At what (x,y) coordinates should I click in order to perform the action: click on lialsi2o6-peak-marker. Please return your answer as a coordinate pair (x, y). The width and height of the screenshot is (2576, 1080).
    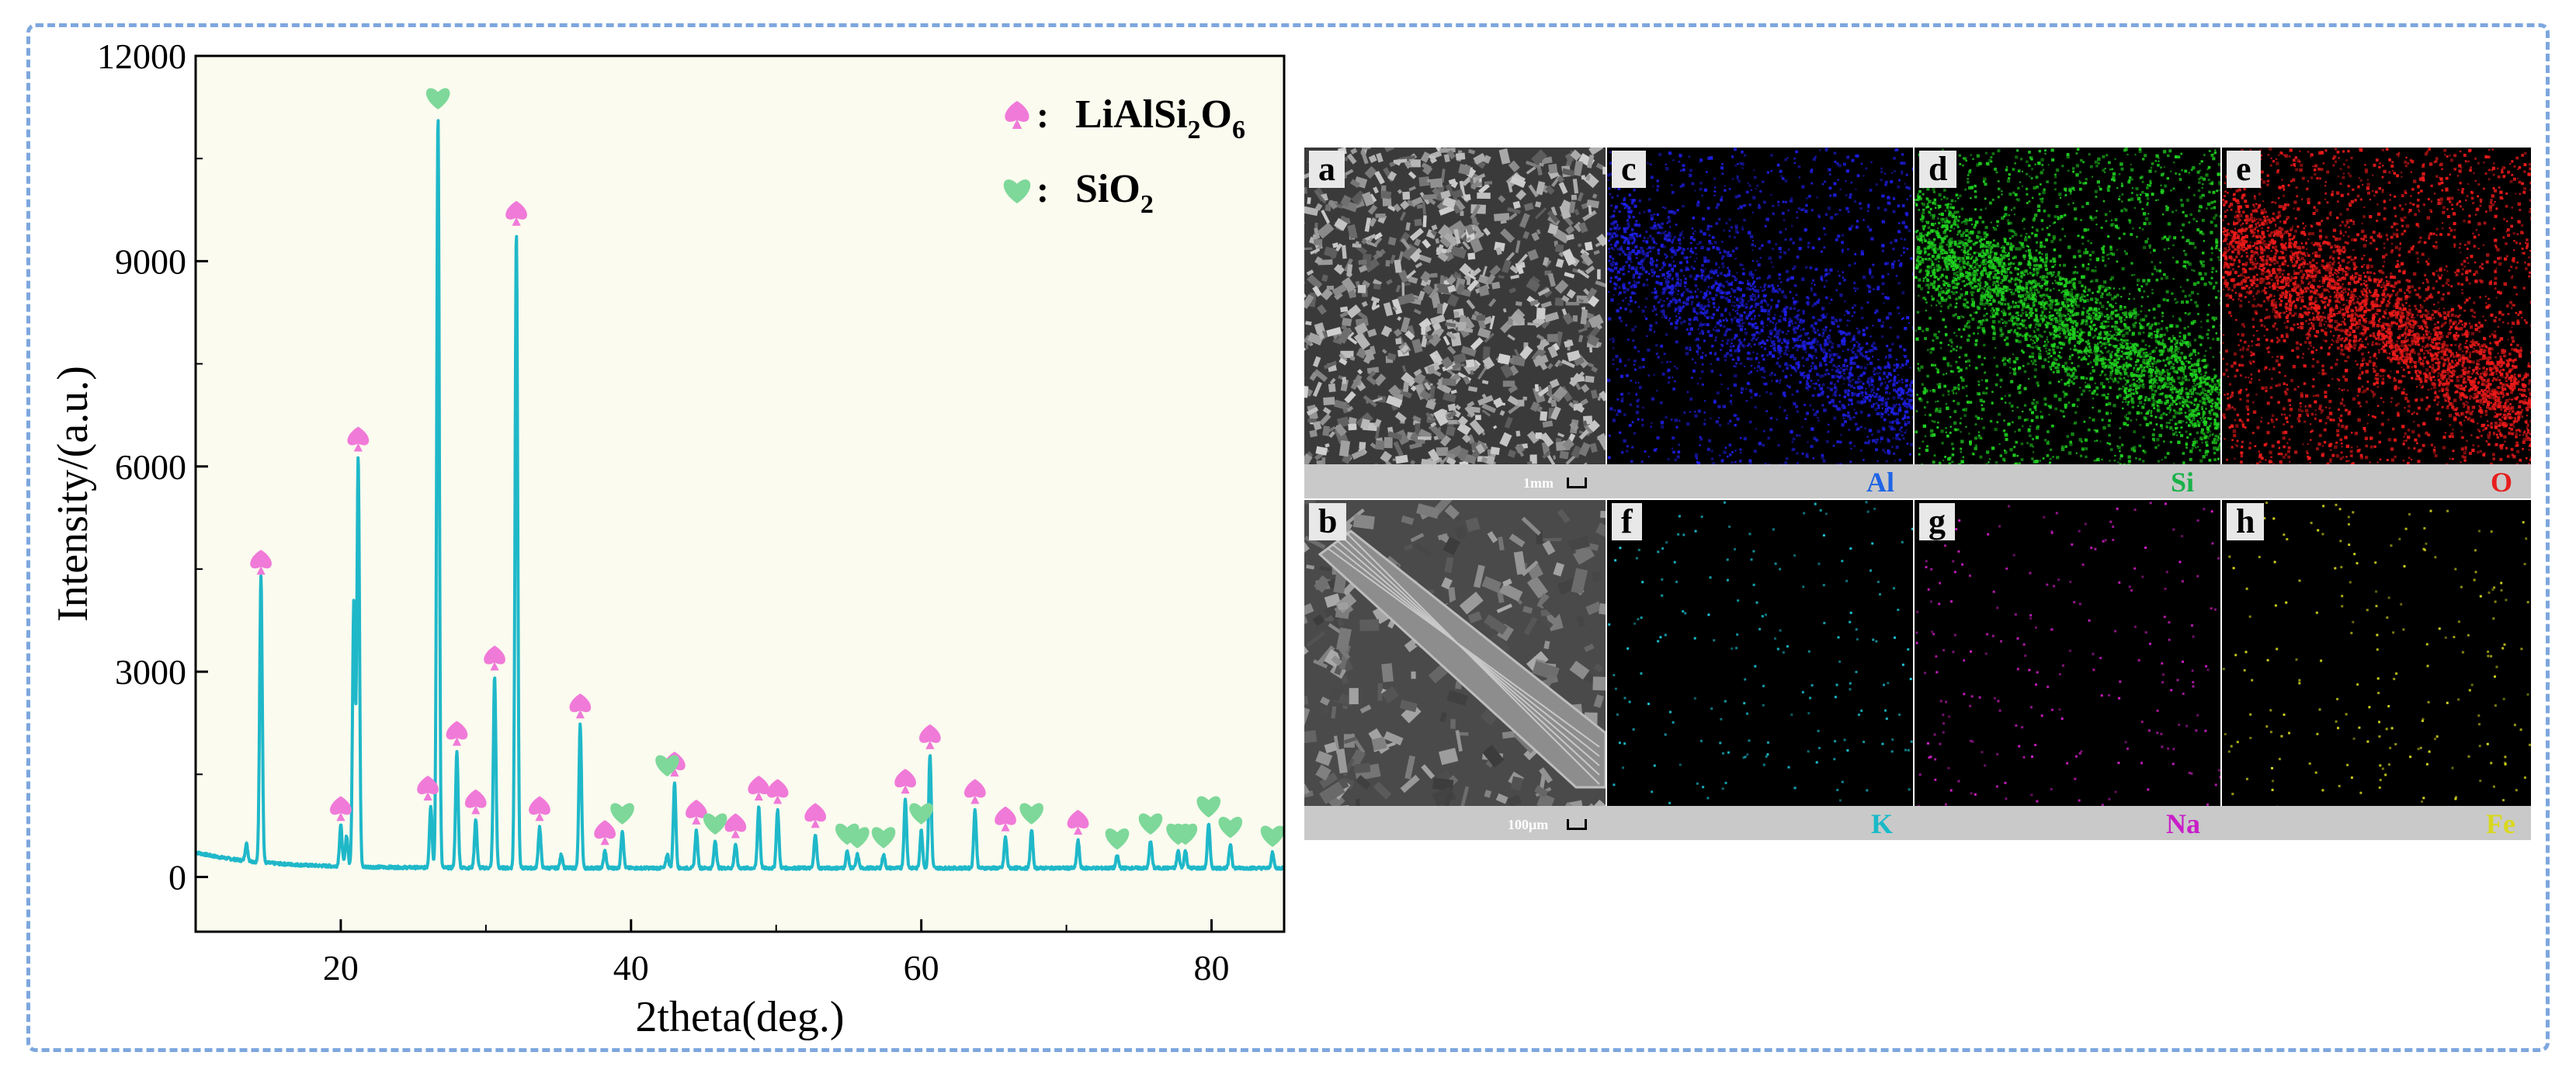
    Looking at the image, I should click on (539, 808).